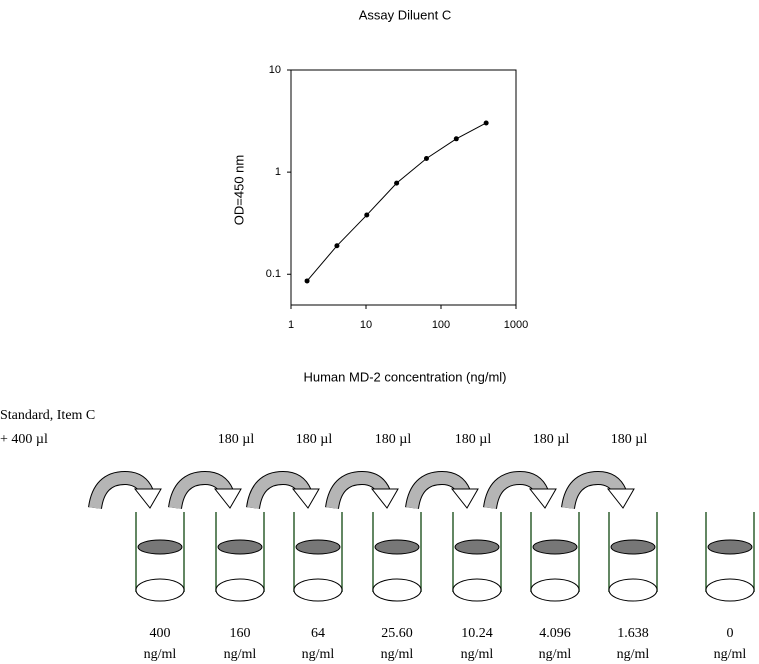 The width and height of the screenshot is (759, 664). Describe the element at coordinates (516, 325) in the screenshot. I see `x-tick-label: 1000` at that location.